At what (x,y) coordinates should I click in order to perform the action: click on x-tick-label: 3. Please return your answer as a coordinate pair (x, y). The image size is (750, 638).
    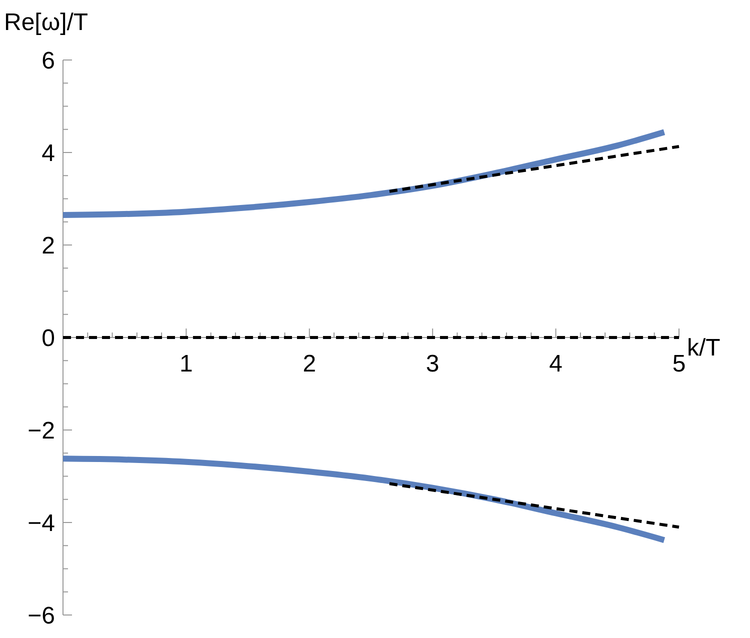
    Looking at the image, I should click on (433, 364).